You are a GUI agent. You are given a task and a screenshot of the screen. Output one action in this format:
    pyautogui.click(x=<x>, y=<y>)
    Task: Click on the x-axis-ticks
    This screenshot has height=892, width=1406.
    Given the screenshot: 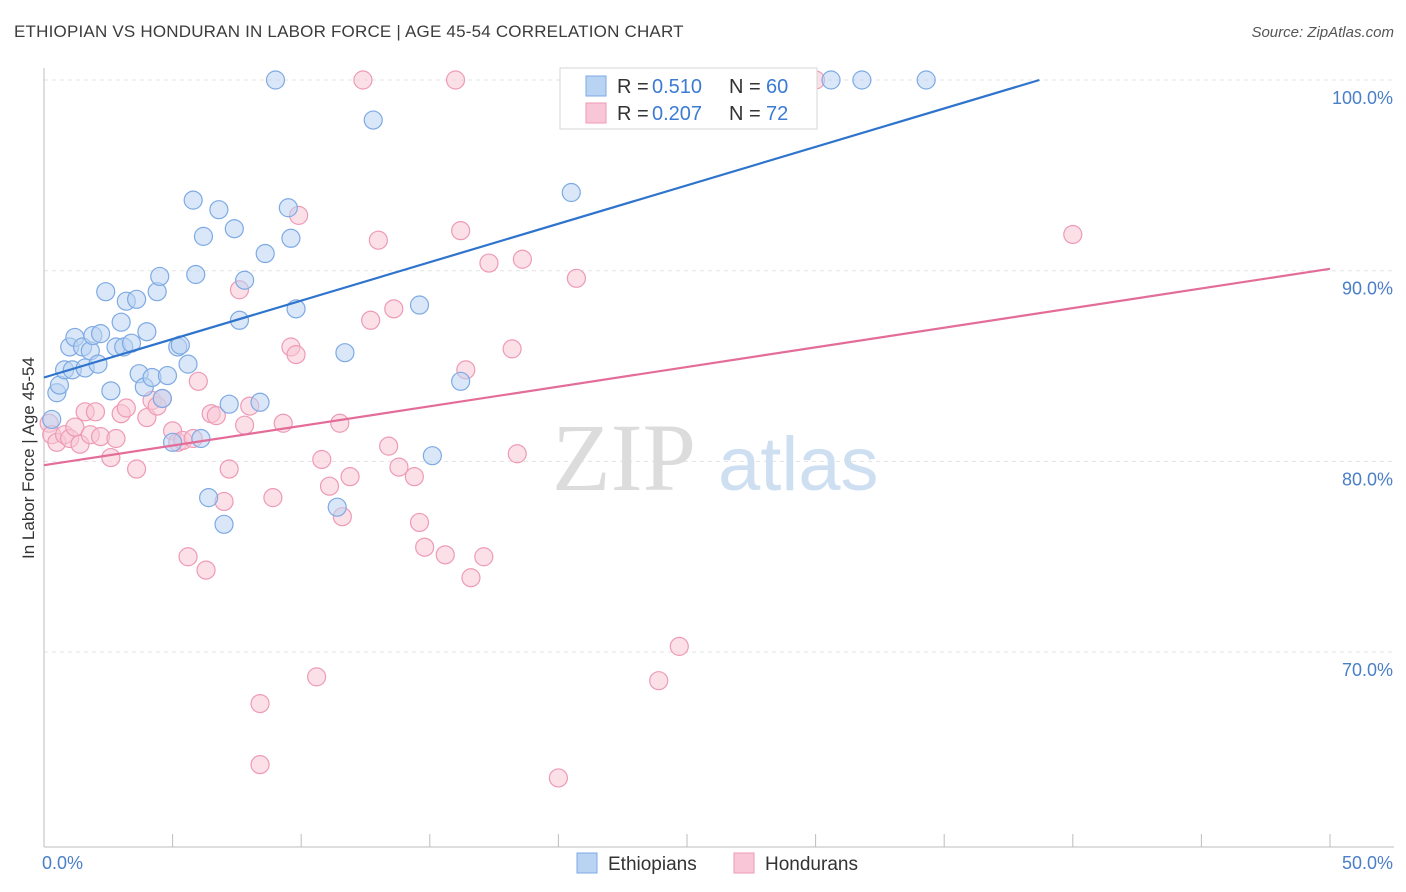 What is the action you would take?
    pyautogui.click(x=687, y=840)
    